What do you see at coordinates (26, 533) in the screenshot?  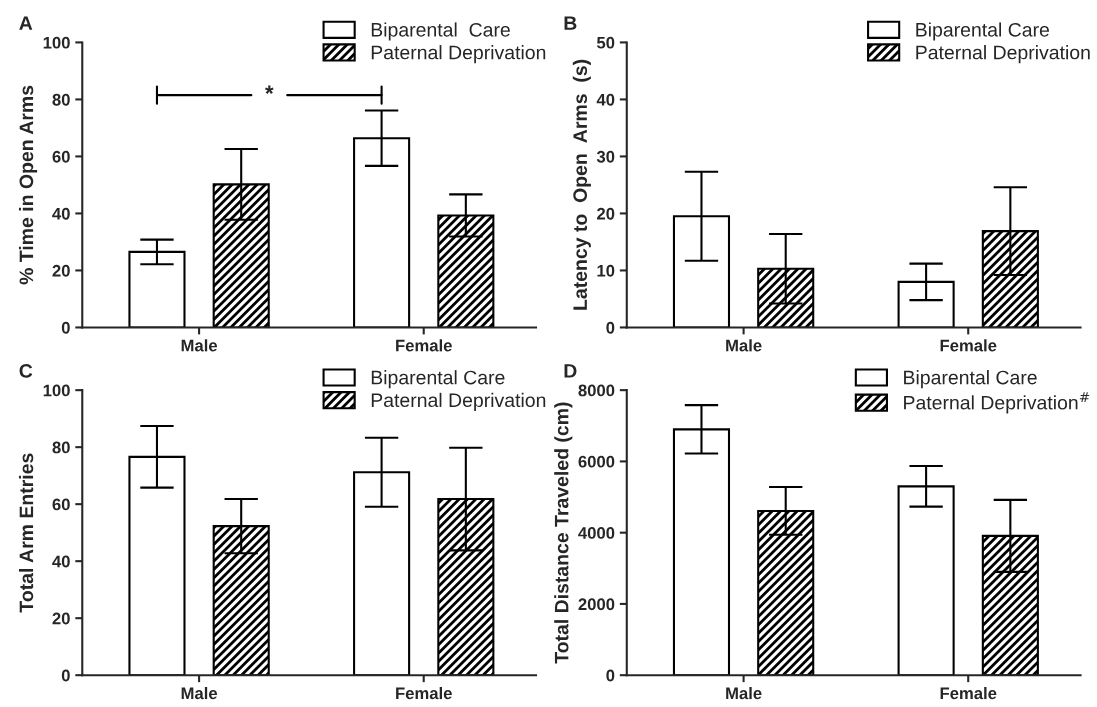 I see `y-axis-title: Total Arm Entries` at bounding box center [26, 533].